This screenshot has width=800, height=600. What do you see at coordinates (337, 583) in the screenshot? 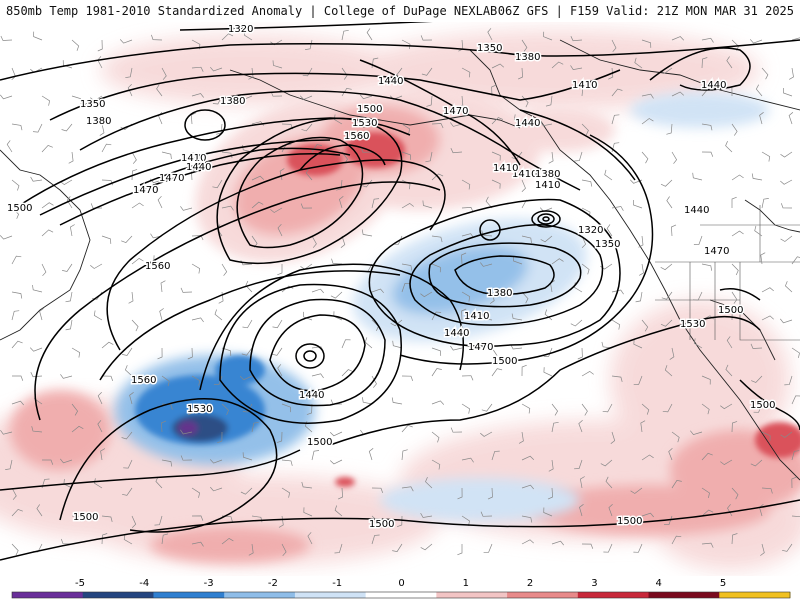
I see `legend-tick-label: -1` at bounding box center [337, 583].